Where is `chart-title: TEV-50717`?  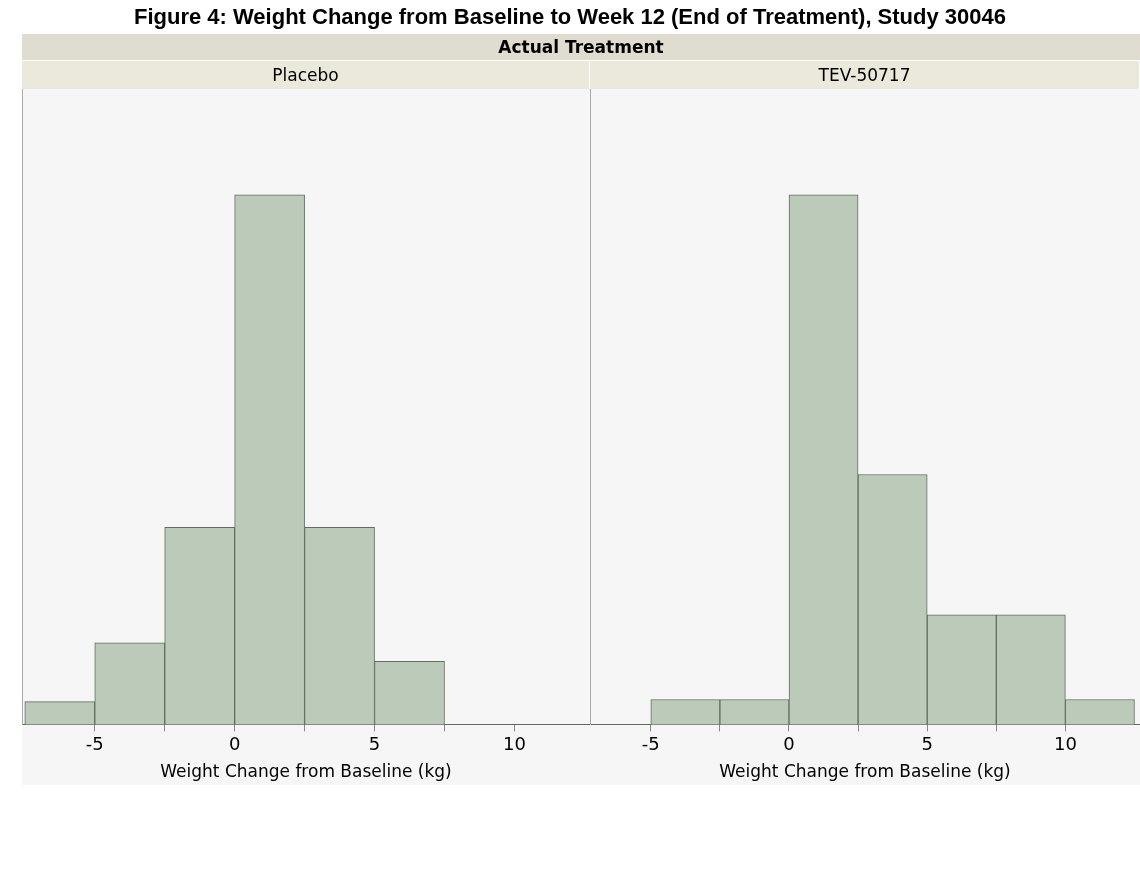 chart-title: TEV-50717 is located at coordinates (865, 75).